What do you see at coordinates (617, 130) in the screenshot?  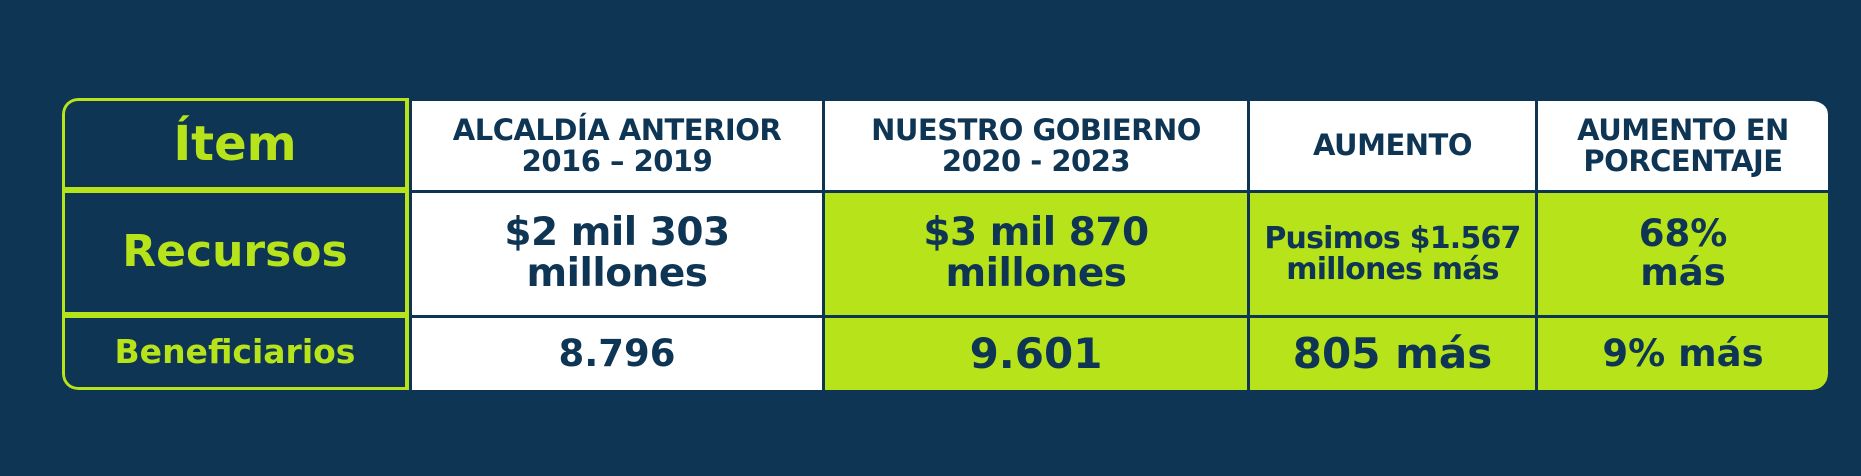 I see `header-previous-line1: ALCALDÍA ANTERIOR` at bounding box center [617, 130].